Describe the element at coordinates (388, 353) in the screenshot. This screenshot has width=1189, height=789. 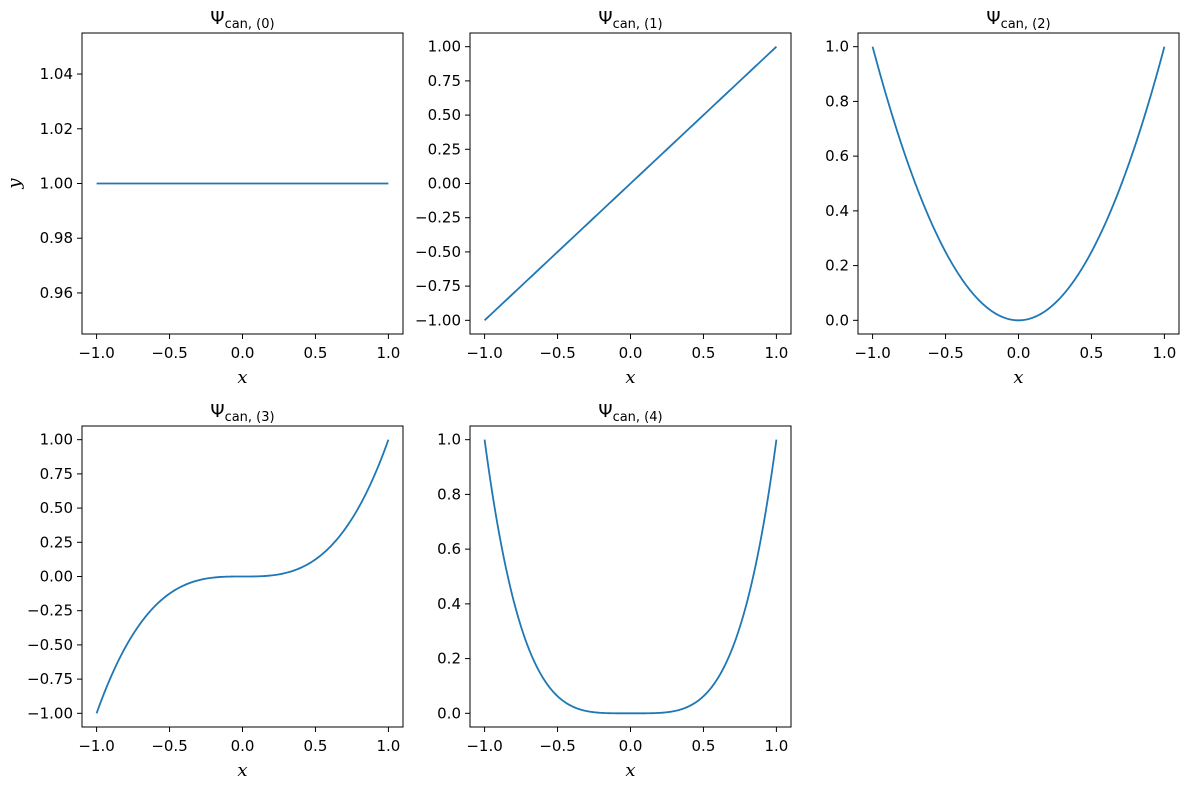
I see `x-tick-label-0-4: 1.0` at that location.